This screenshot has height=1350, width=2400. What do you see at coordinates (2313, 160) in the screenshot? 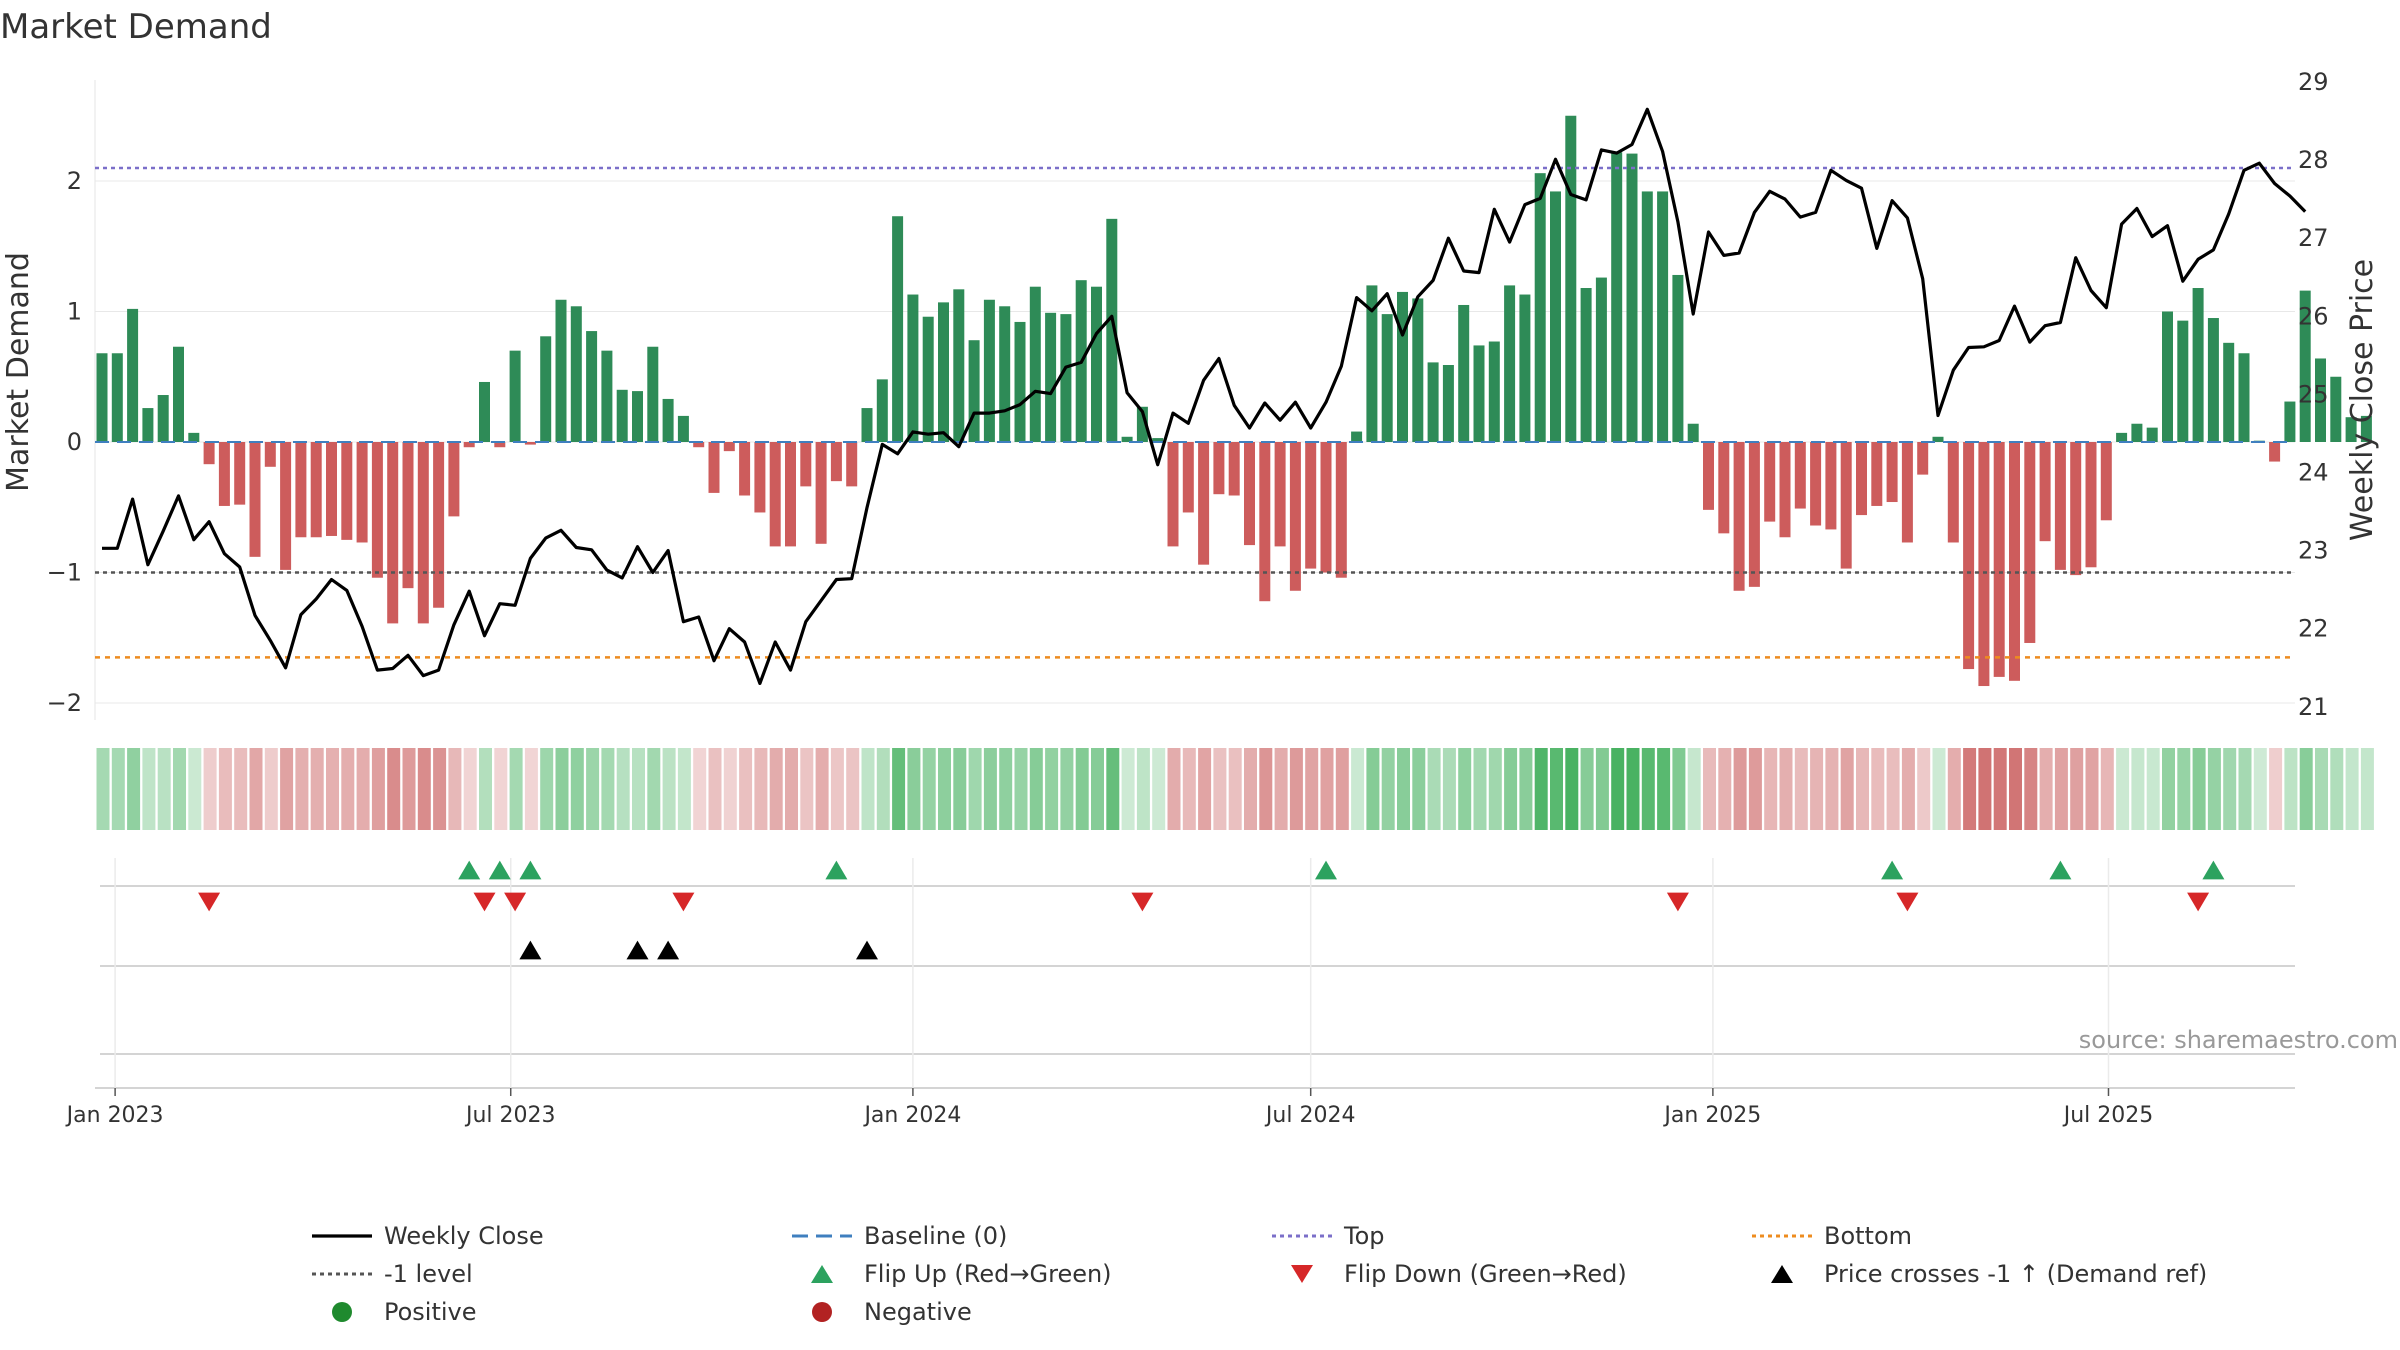
I see `right-y-tick-label: 28` at bounding box center [2313, 160].